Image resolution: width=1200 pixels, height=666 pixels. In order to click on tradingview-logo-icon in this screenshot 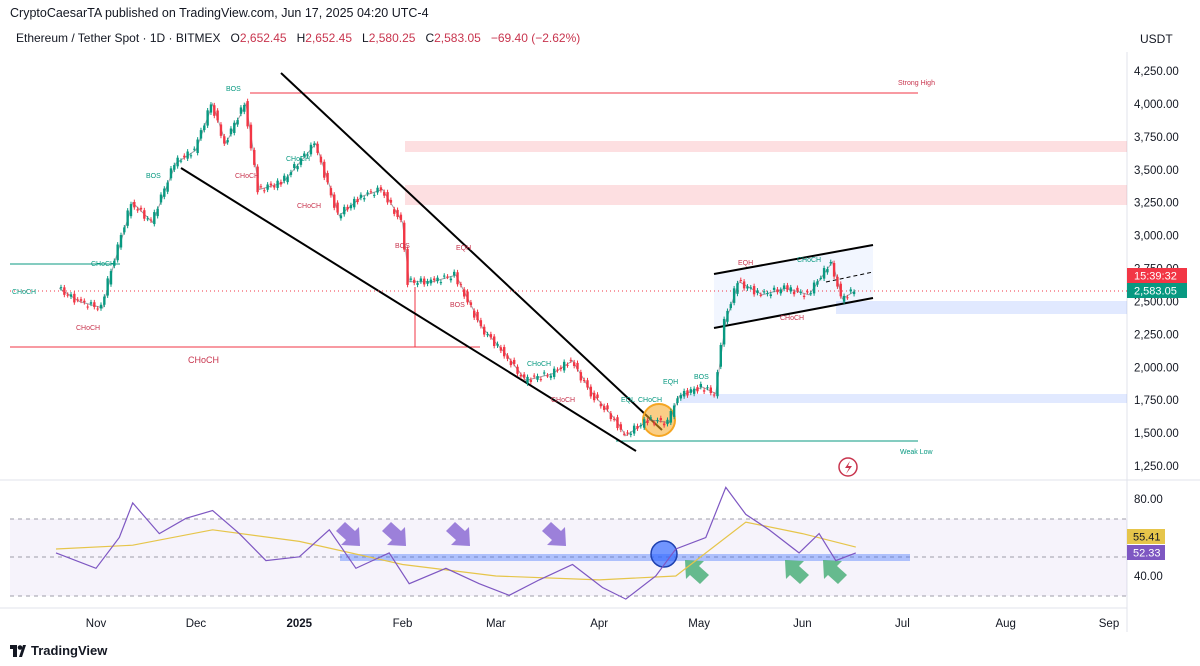, I will do `click(18, 650)`.